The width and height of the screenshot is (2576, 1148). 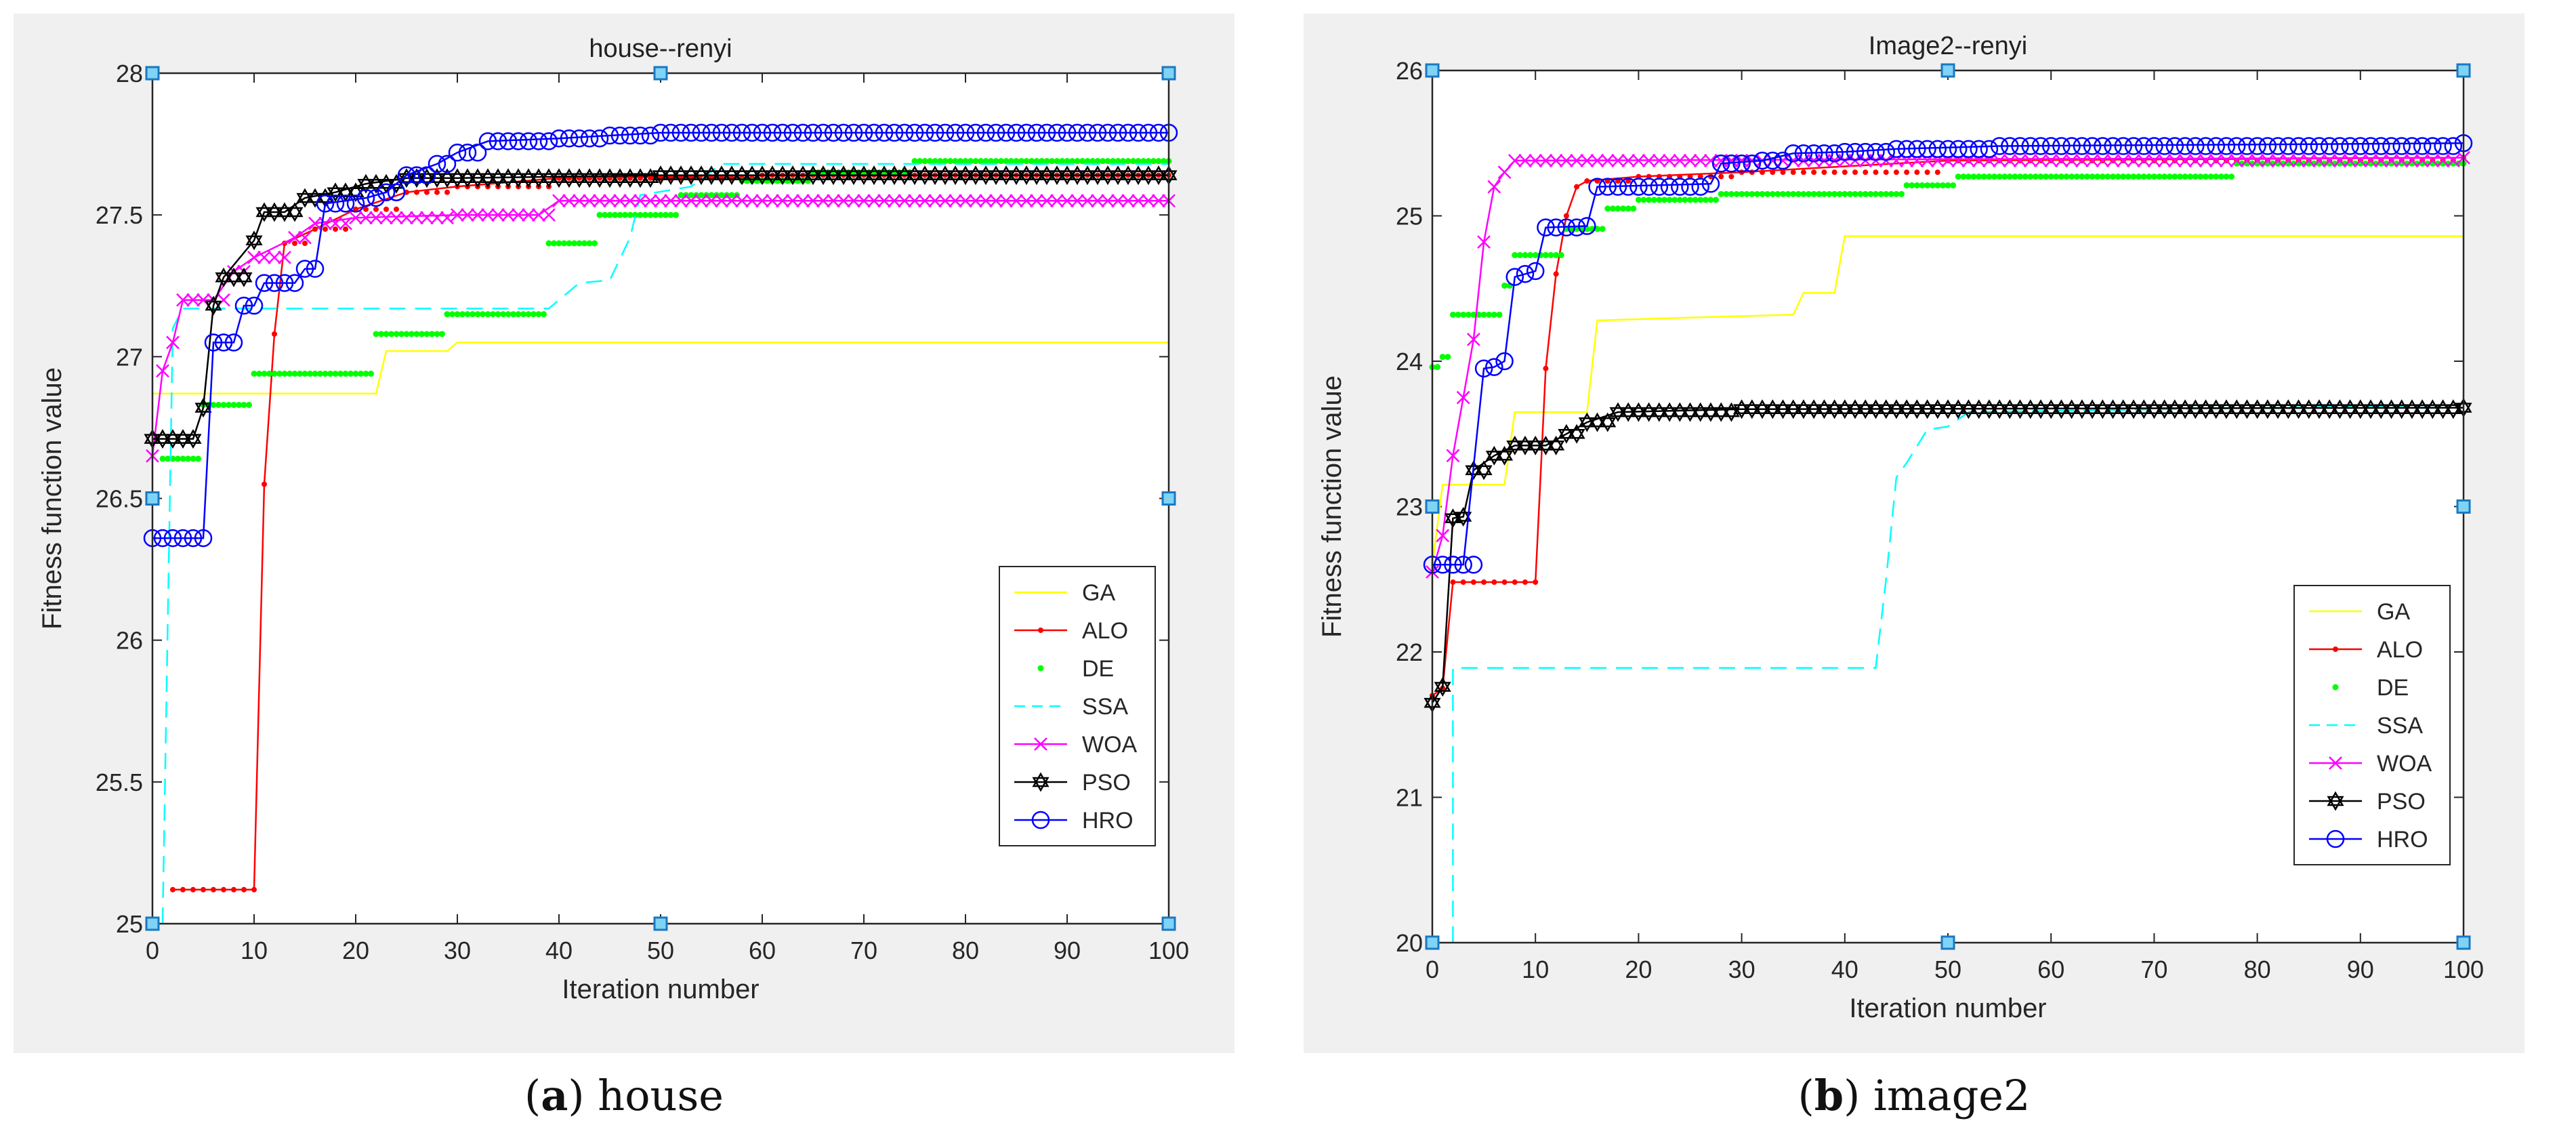 I want to click on legend-entry-ga: GA, so click(x=1064, y=593).